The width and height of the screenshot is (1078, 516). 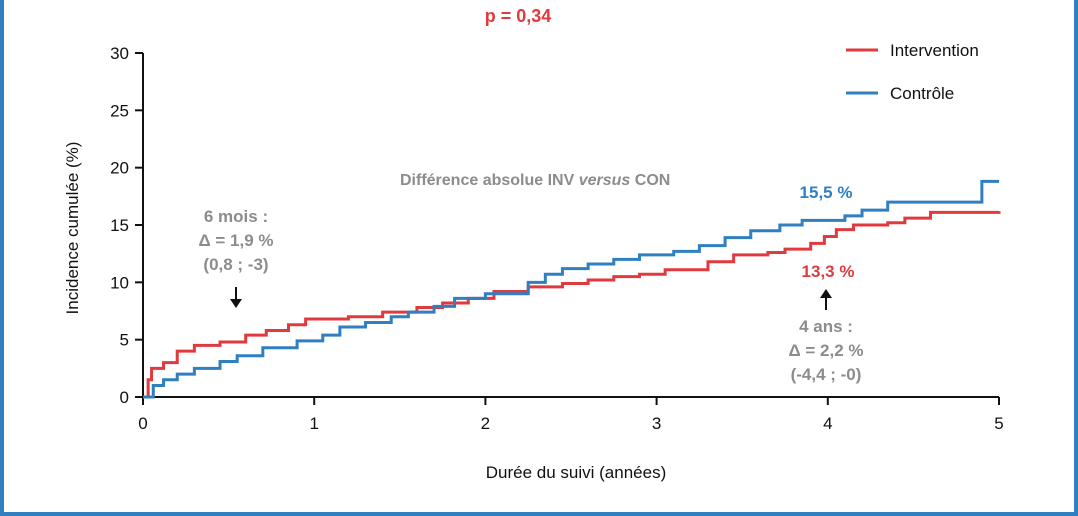 What do you see at coordinates (828, 271) in the screenshot?
I see `intervention-value-label: 13,3 %` at bounding box center [828, 271].